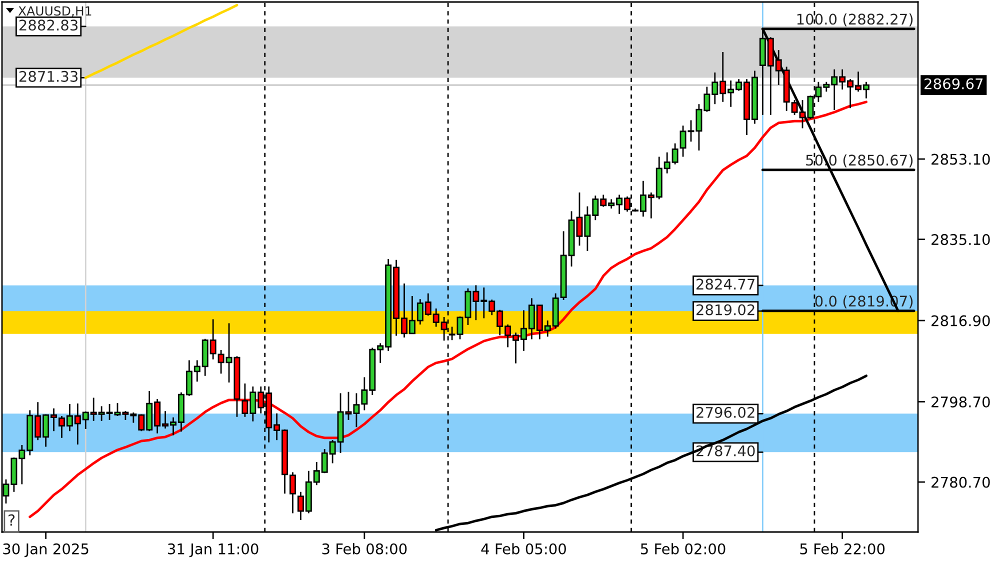 The height and width of the screenshot is (562, 1000). Describe the element at coordinates (961, 402) in the screenshot. I see `y-tick-label: 2798.70` at that location.